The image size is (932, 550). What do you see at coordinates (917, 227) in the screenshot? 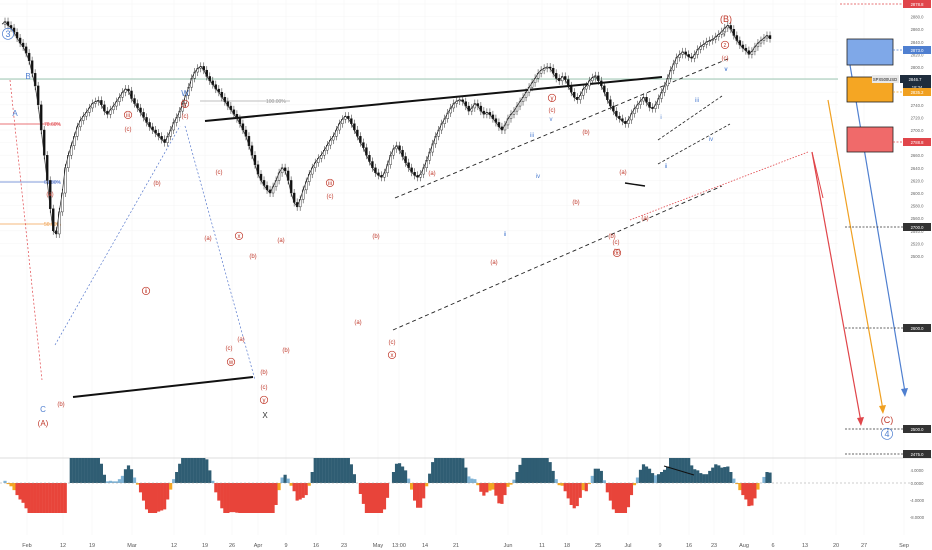
I see `level-tag-text: 2700.0` at bounding box center [917, 227].